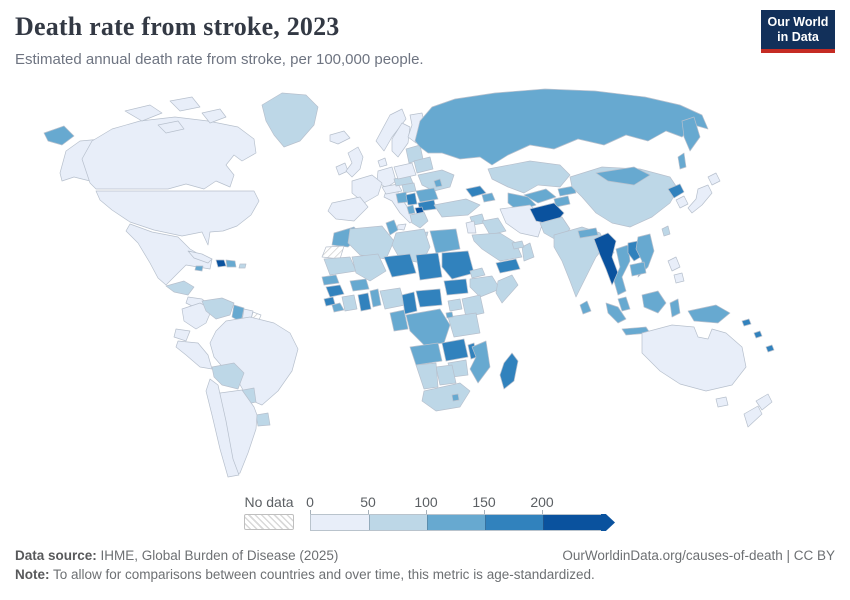  What do you see at coordinates (263, 419) in the screenshot?
I see `country-uruguay` at bounding box center [263, 419].